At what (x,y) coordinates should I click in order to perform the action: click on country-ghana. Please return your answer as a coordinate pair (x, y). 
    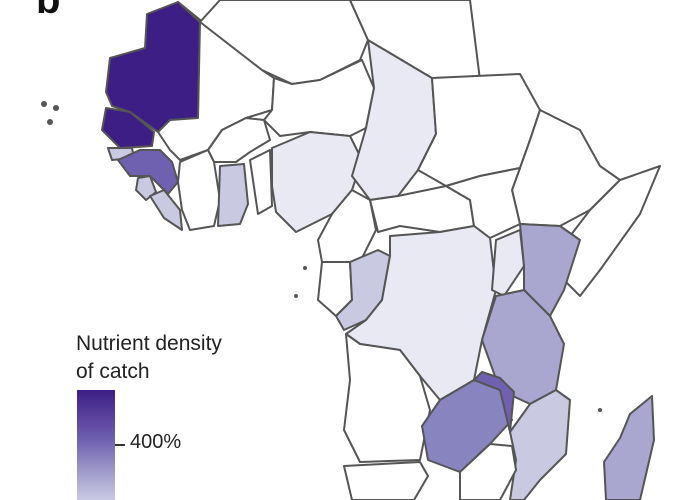
    Looking at the image, I should click on (233, 195).